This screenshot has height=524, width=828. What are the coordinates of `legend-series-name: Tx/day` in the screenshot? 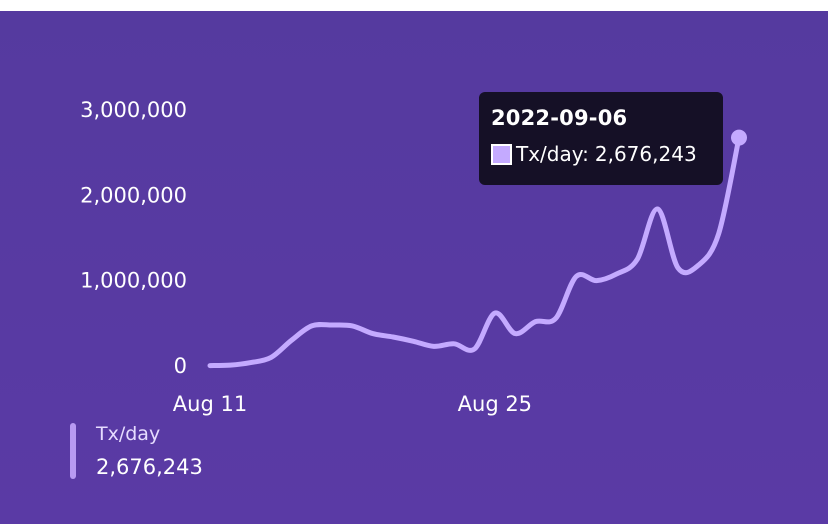 It's located at (128, 434).